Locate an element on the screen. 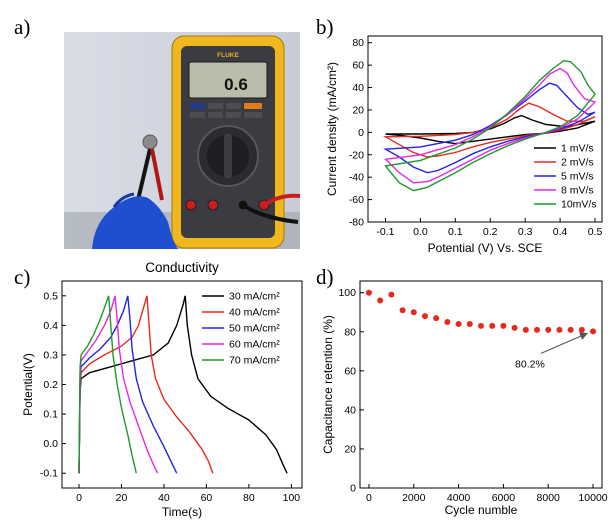 The width and height of the screenshot is (616, 525). x-tick-label: 8000 is located at coordinates (549, 498).